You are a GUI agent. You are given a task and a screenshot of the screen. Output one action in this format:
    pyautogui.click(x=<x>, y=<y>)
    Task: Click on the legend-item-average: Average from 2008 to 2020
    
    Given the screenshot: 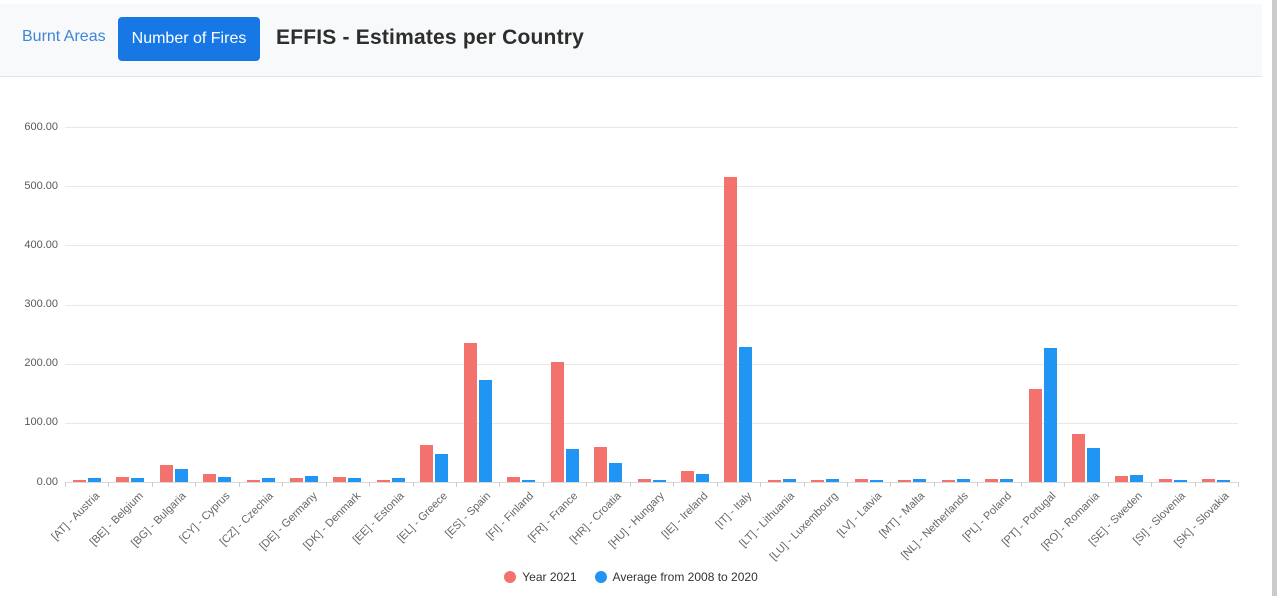 What is the action you would take?
    pyautogui.click(x=676, y=577)
    